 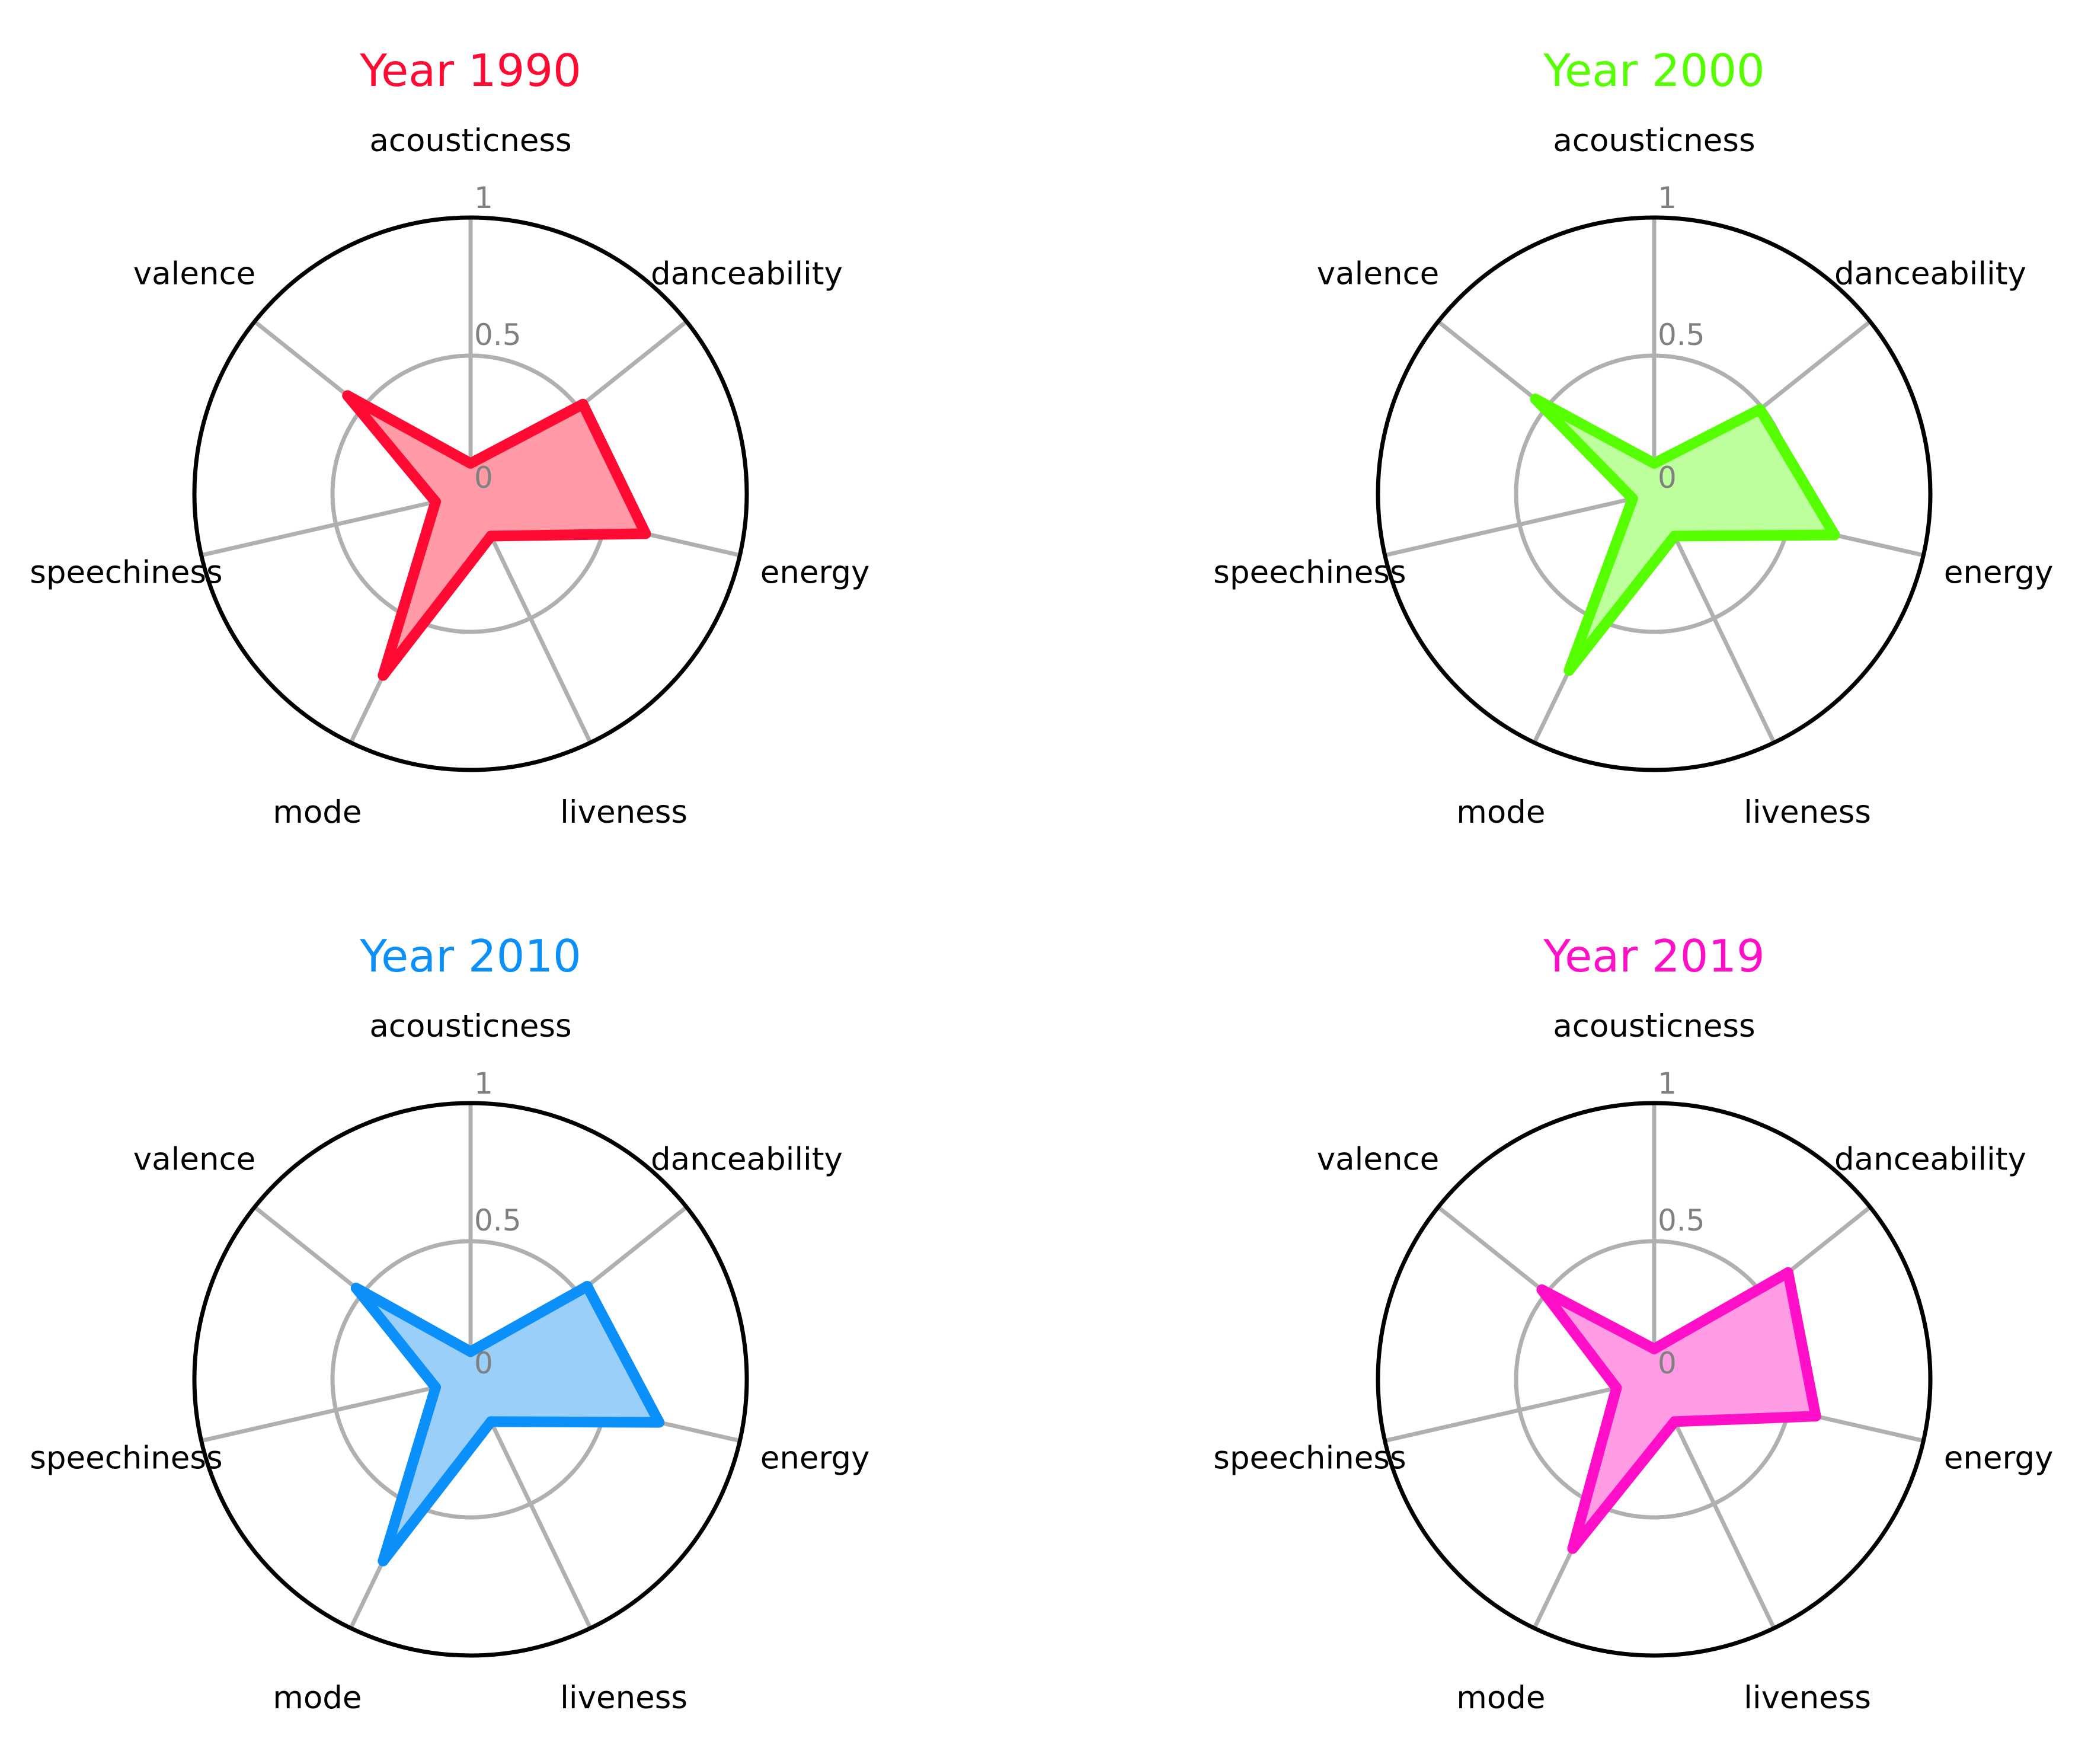 What do you see at coordinates (1654, 956) in the screenshot?
I see `chart-title: Year 2019` at bounding box center [1654, 956].